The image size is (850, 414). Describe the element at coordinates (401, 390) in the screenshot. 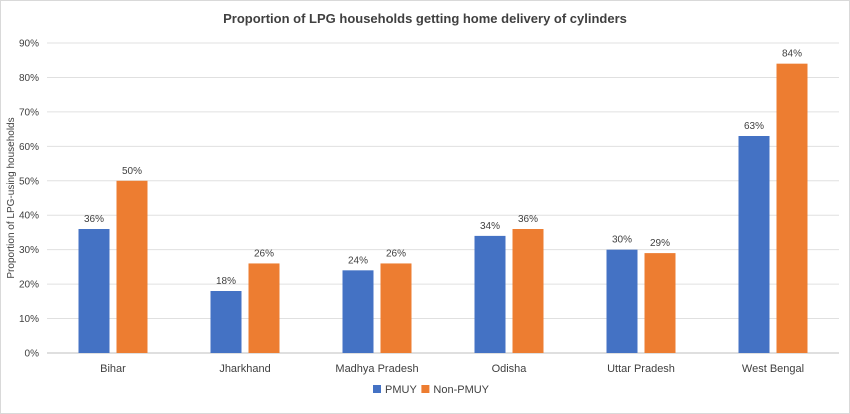

I see `legend-label: PMUY` at that location.